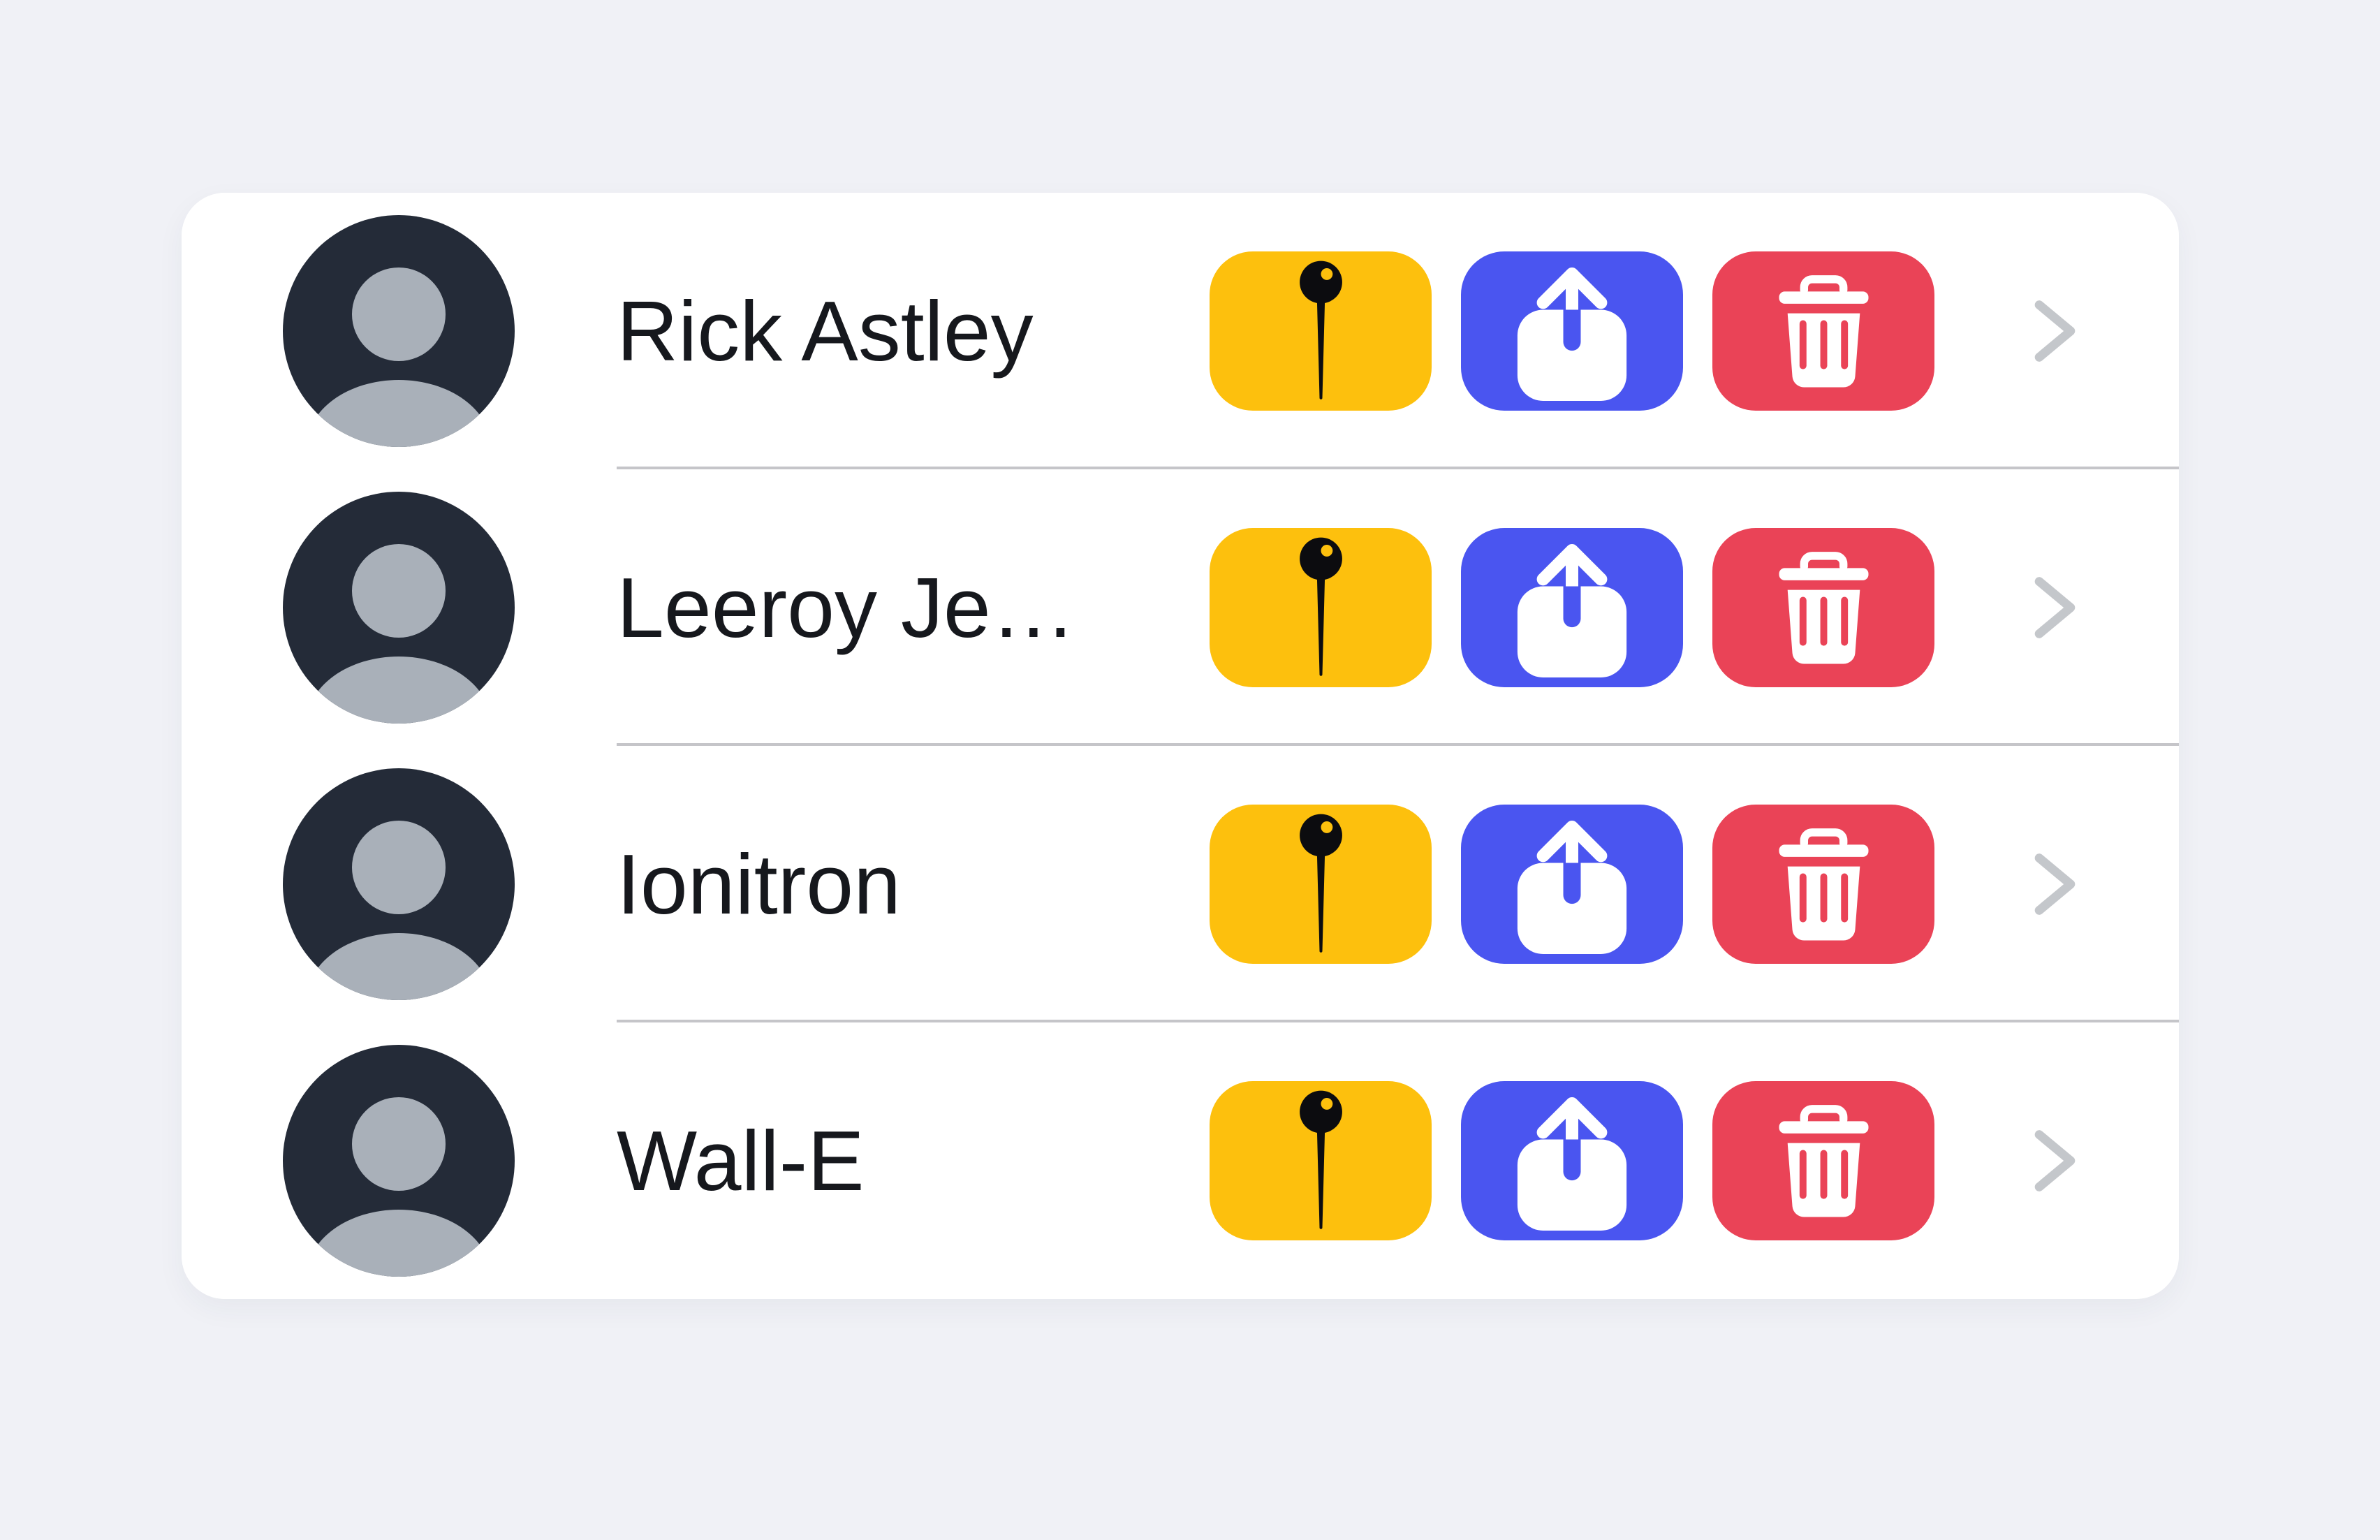  Describe the element at coordinates (741, 1160) in the screenshot. I see `contact-name: Wall-E` at that location.